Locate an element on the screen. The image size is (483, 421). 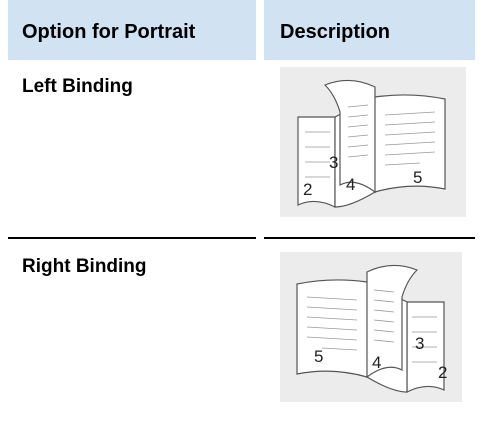
header-text: Option for Portrait is located at coordinates (109, 32).